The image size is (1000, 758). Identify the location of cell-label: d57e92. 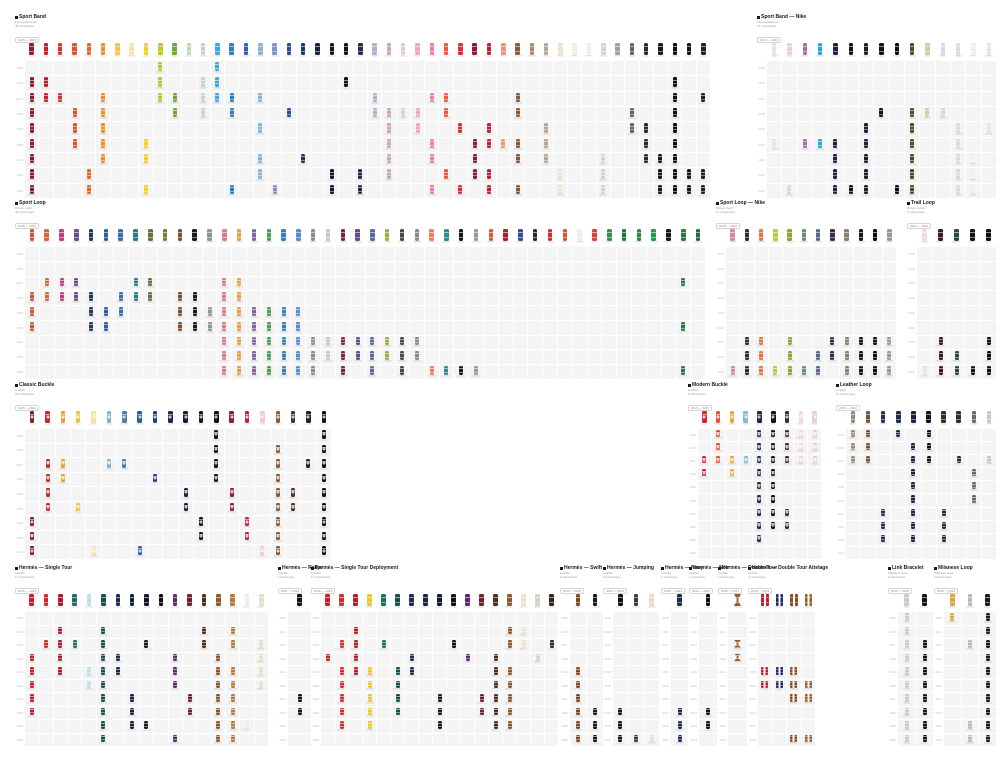
(224, 302).